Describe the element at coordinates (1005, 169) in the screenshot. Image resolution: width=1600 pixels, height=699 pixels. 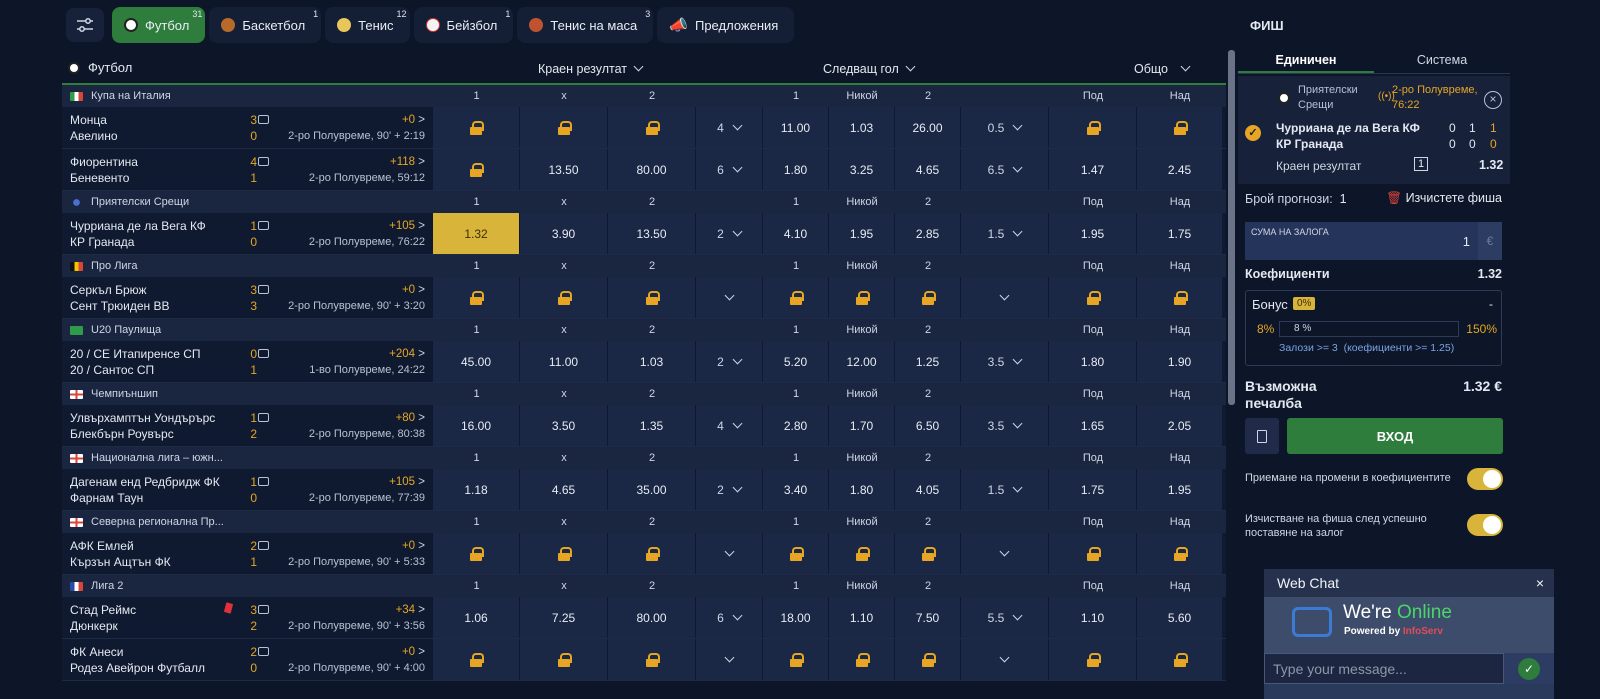
I see `line-select: 6.5` at that location.